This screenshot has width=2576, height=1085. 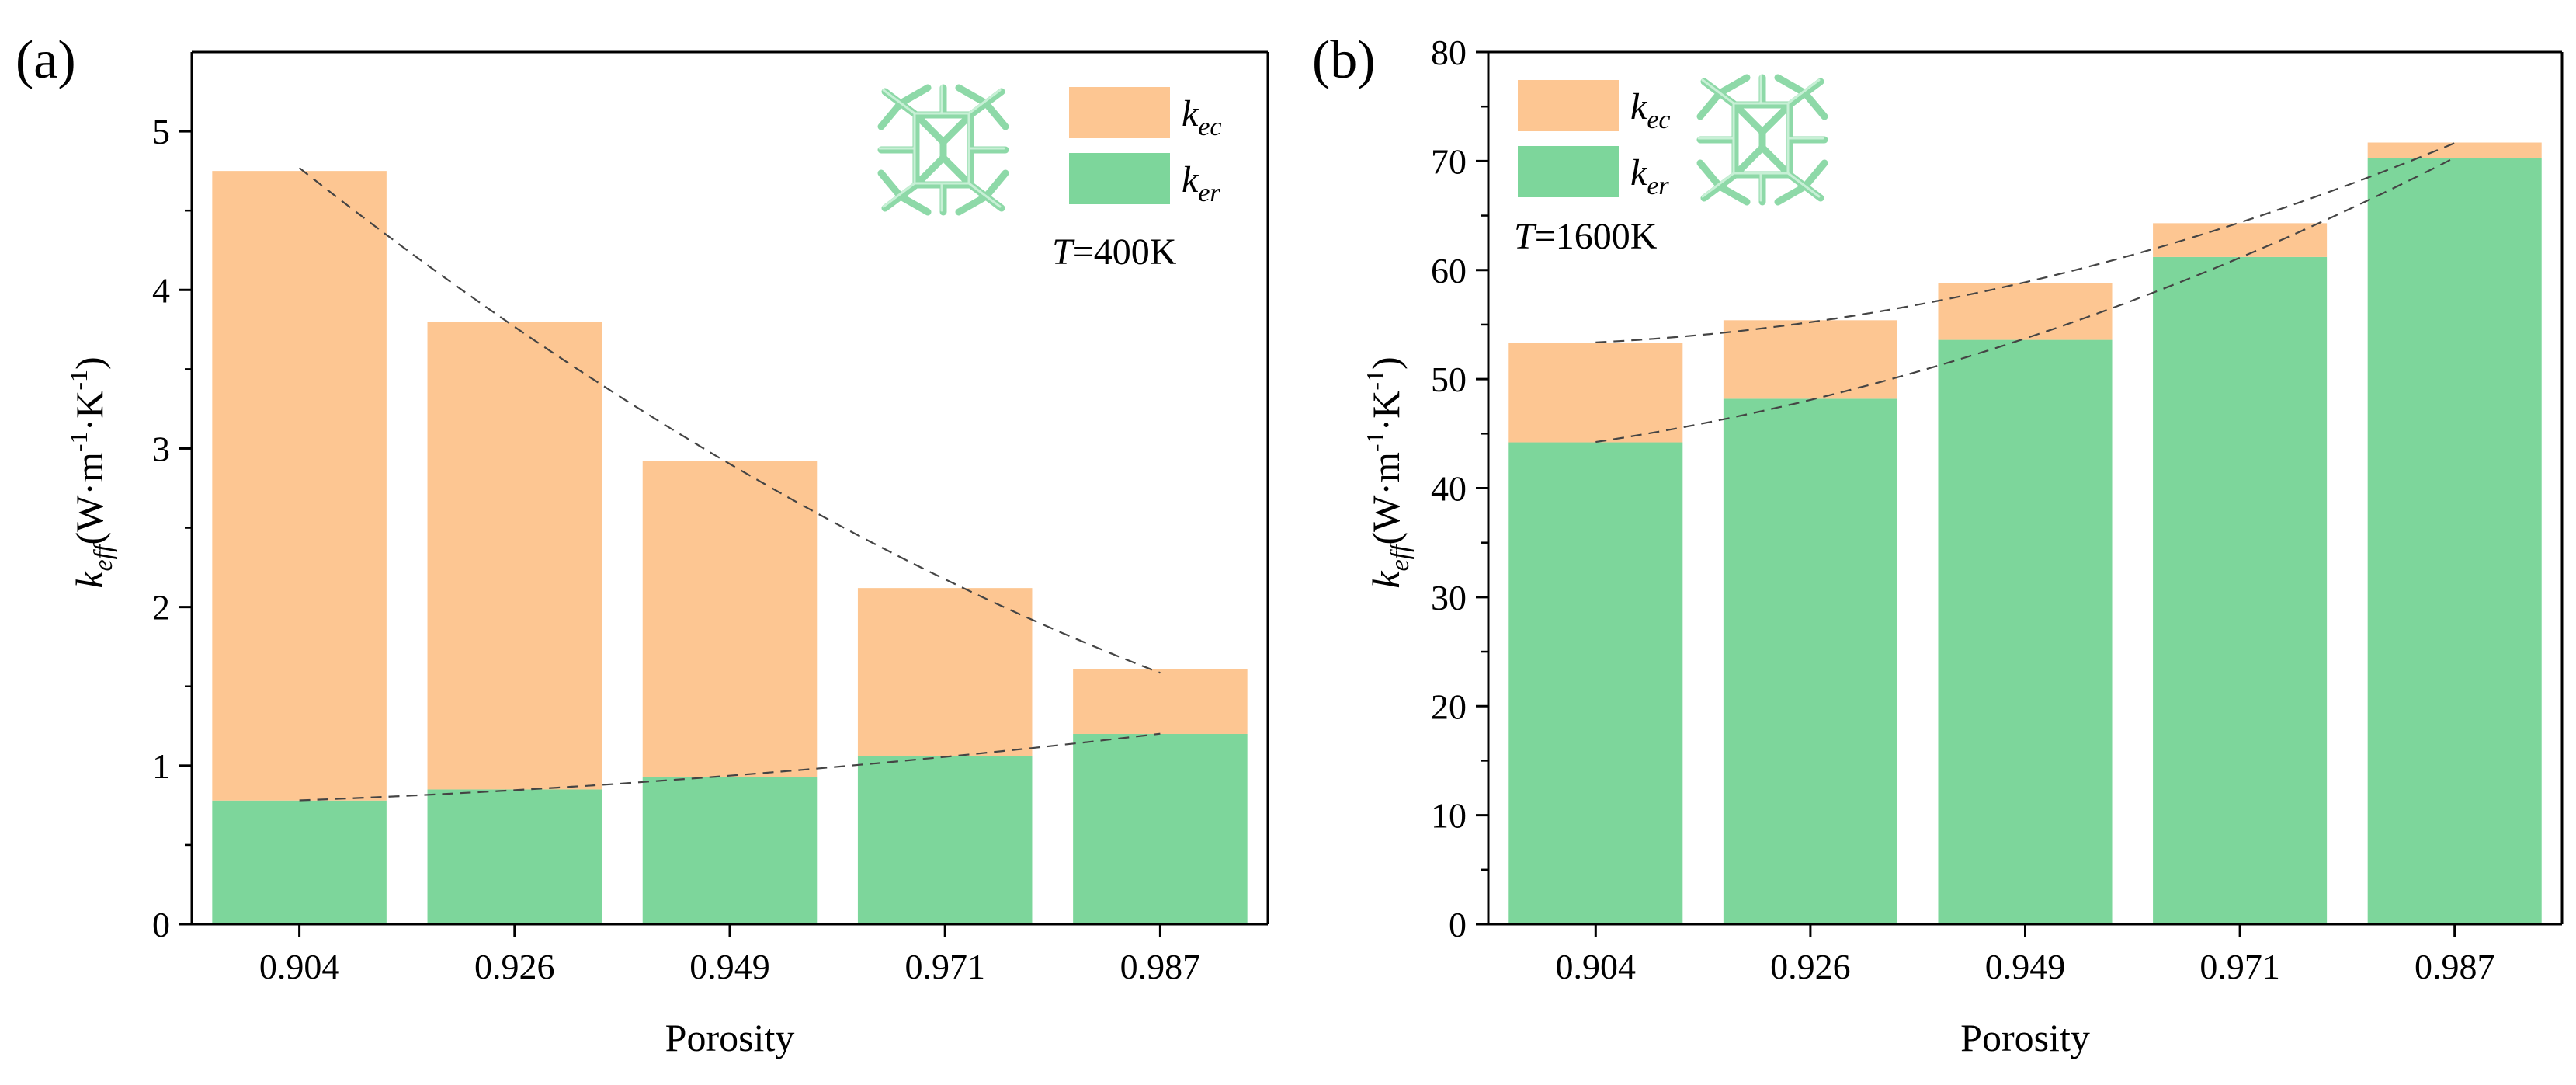 I want to click on y-tick-label: 30, so click(x=1449, y=597).